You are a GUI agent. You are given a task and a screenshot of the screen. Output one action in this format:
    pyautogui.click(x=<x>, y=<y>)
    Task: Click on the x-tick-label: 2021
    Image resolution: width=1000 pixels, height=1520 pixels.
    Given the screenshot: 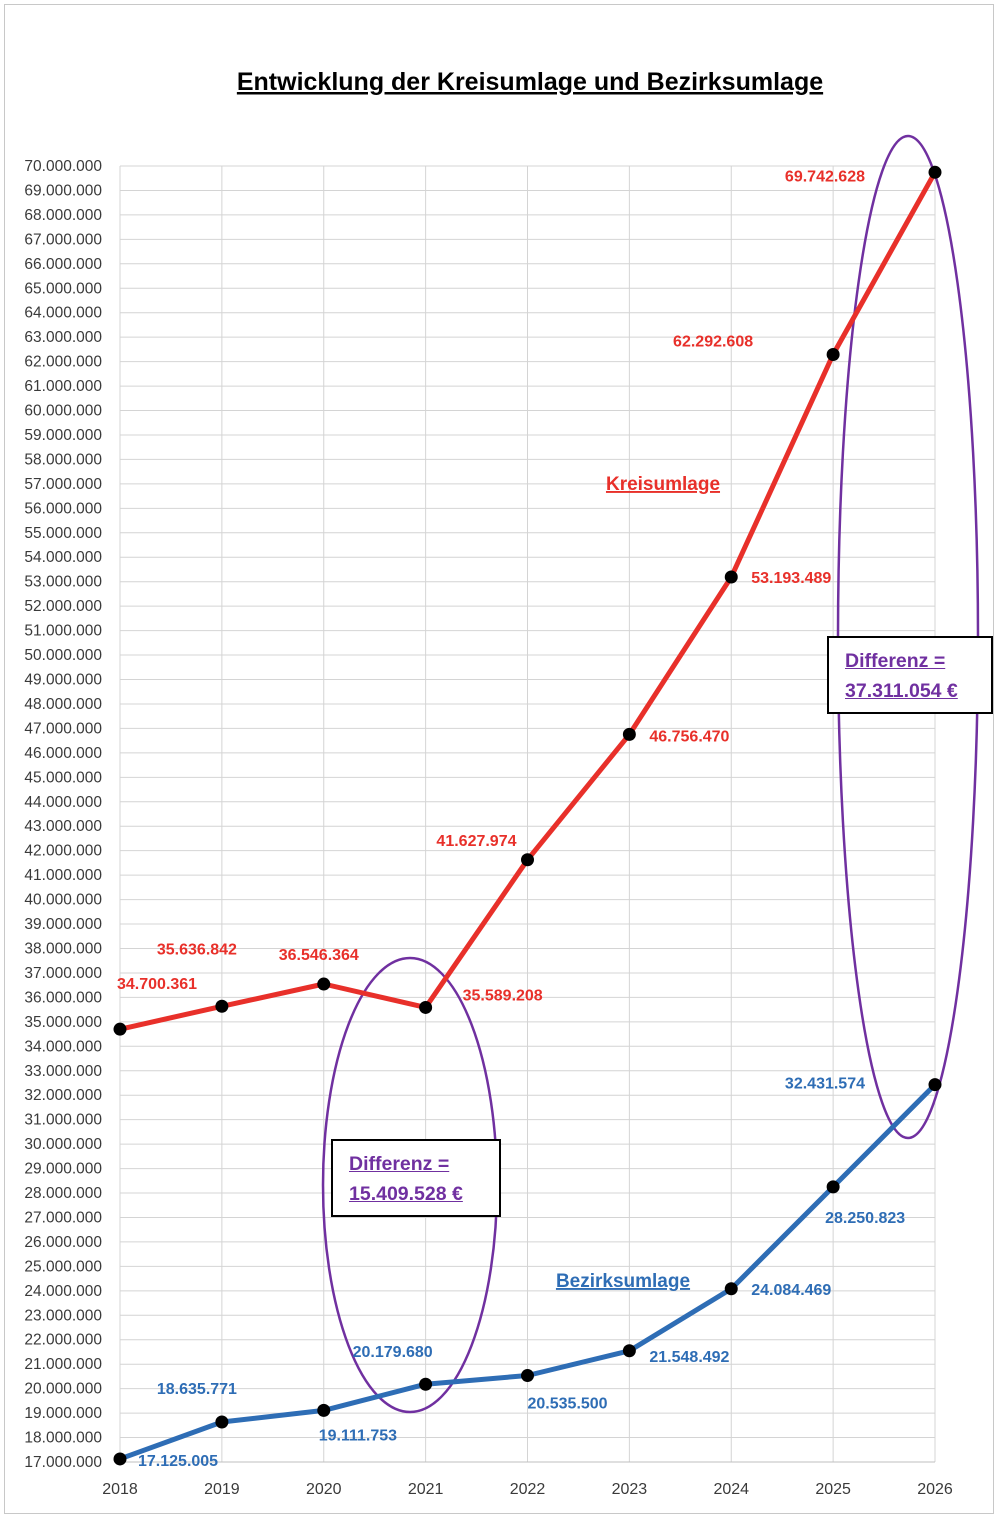 What is the action you would take?
    pyautogui.click(x=426, y=1489)
    